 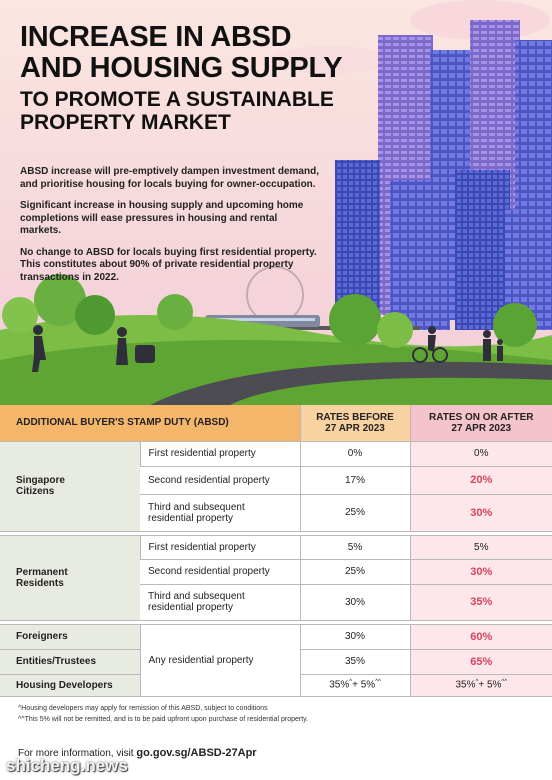 I want to click on title-line: INCREASE IN ABSD, so click(x=156, y=37).